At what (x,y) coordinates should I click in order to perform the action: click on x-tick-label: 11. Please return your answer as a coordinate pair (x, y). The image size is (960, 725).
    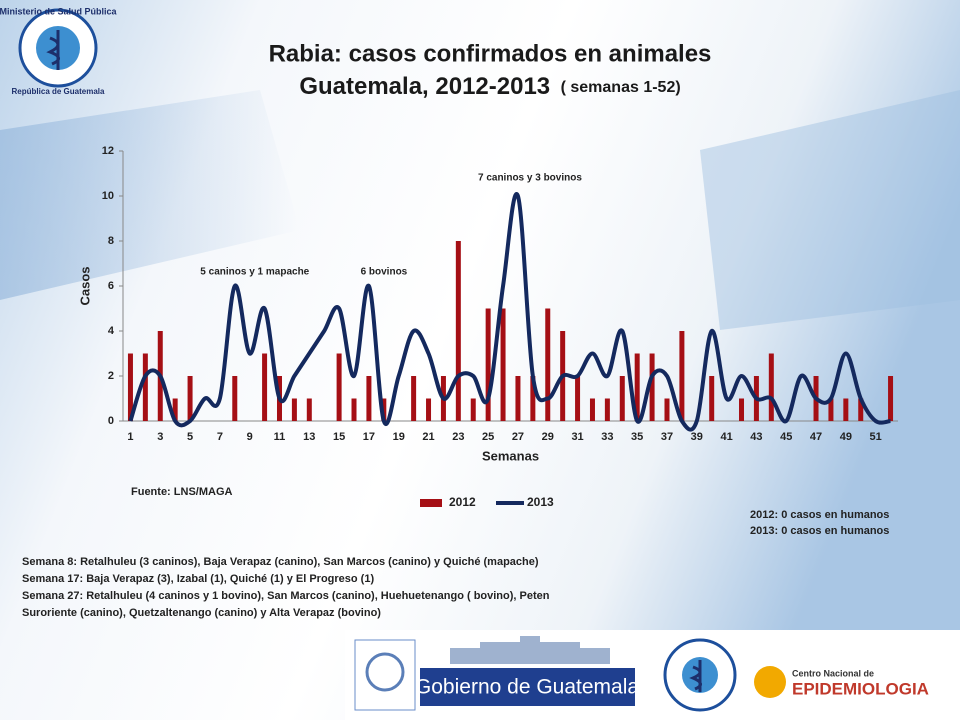
    Looking at the image, I should click on (280, 437).